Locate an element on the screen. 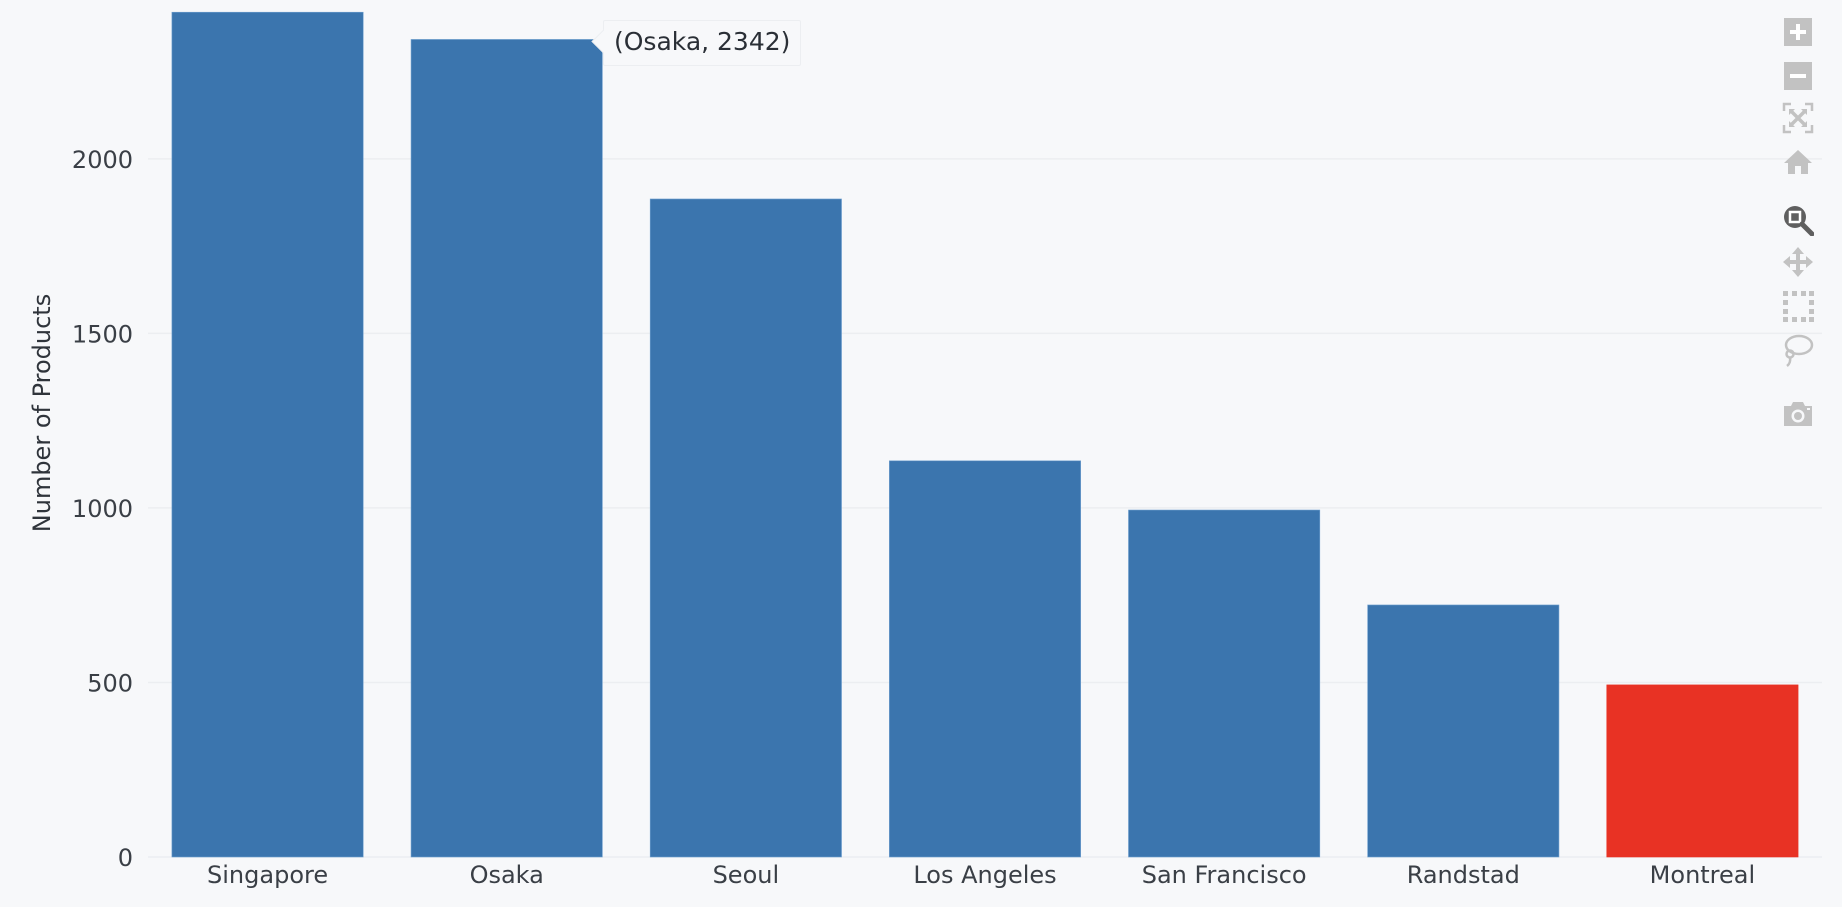  x-tick-label: Seoul is located at coordinates (746, 875).